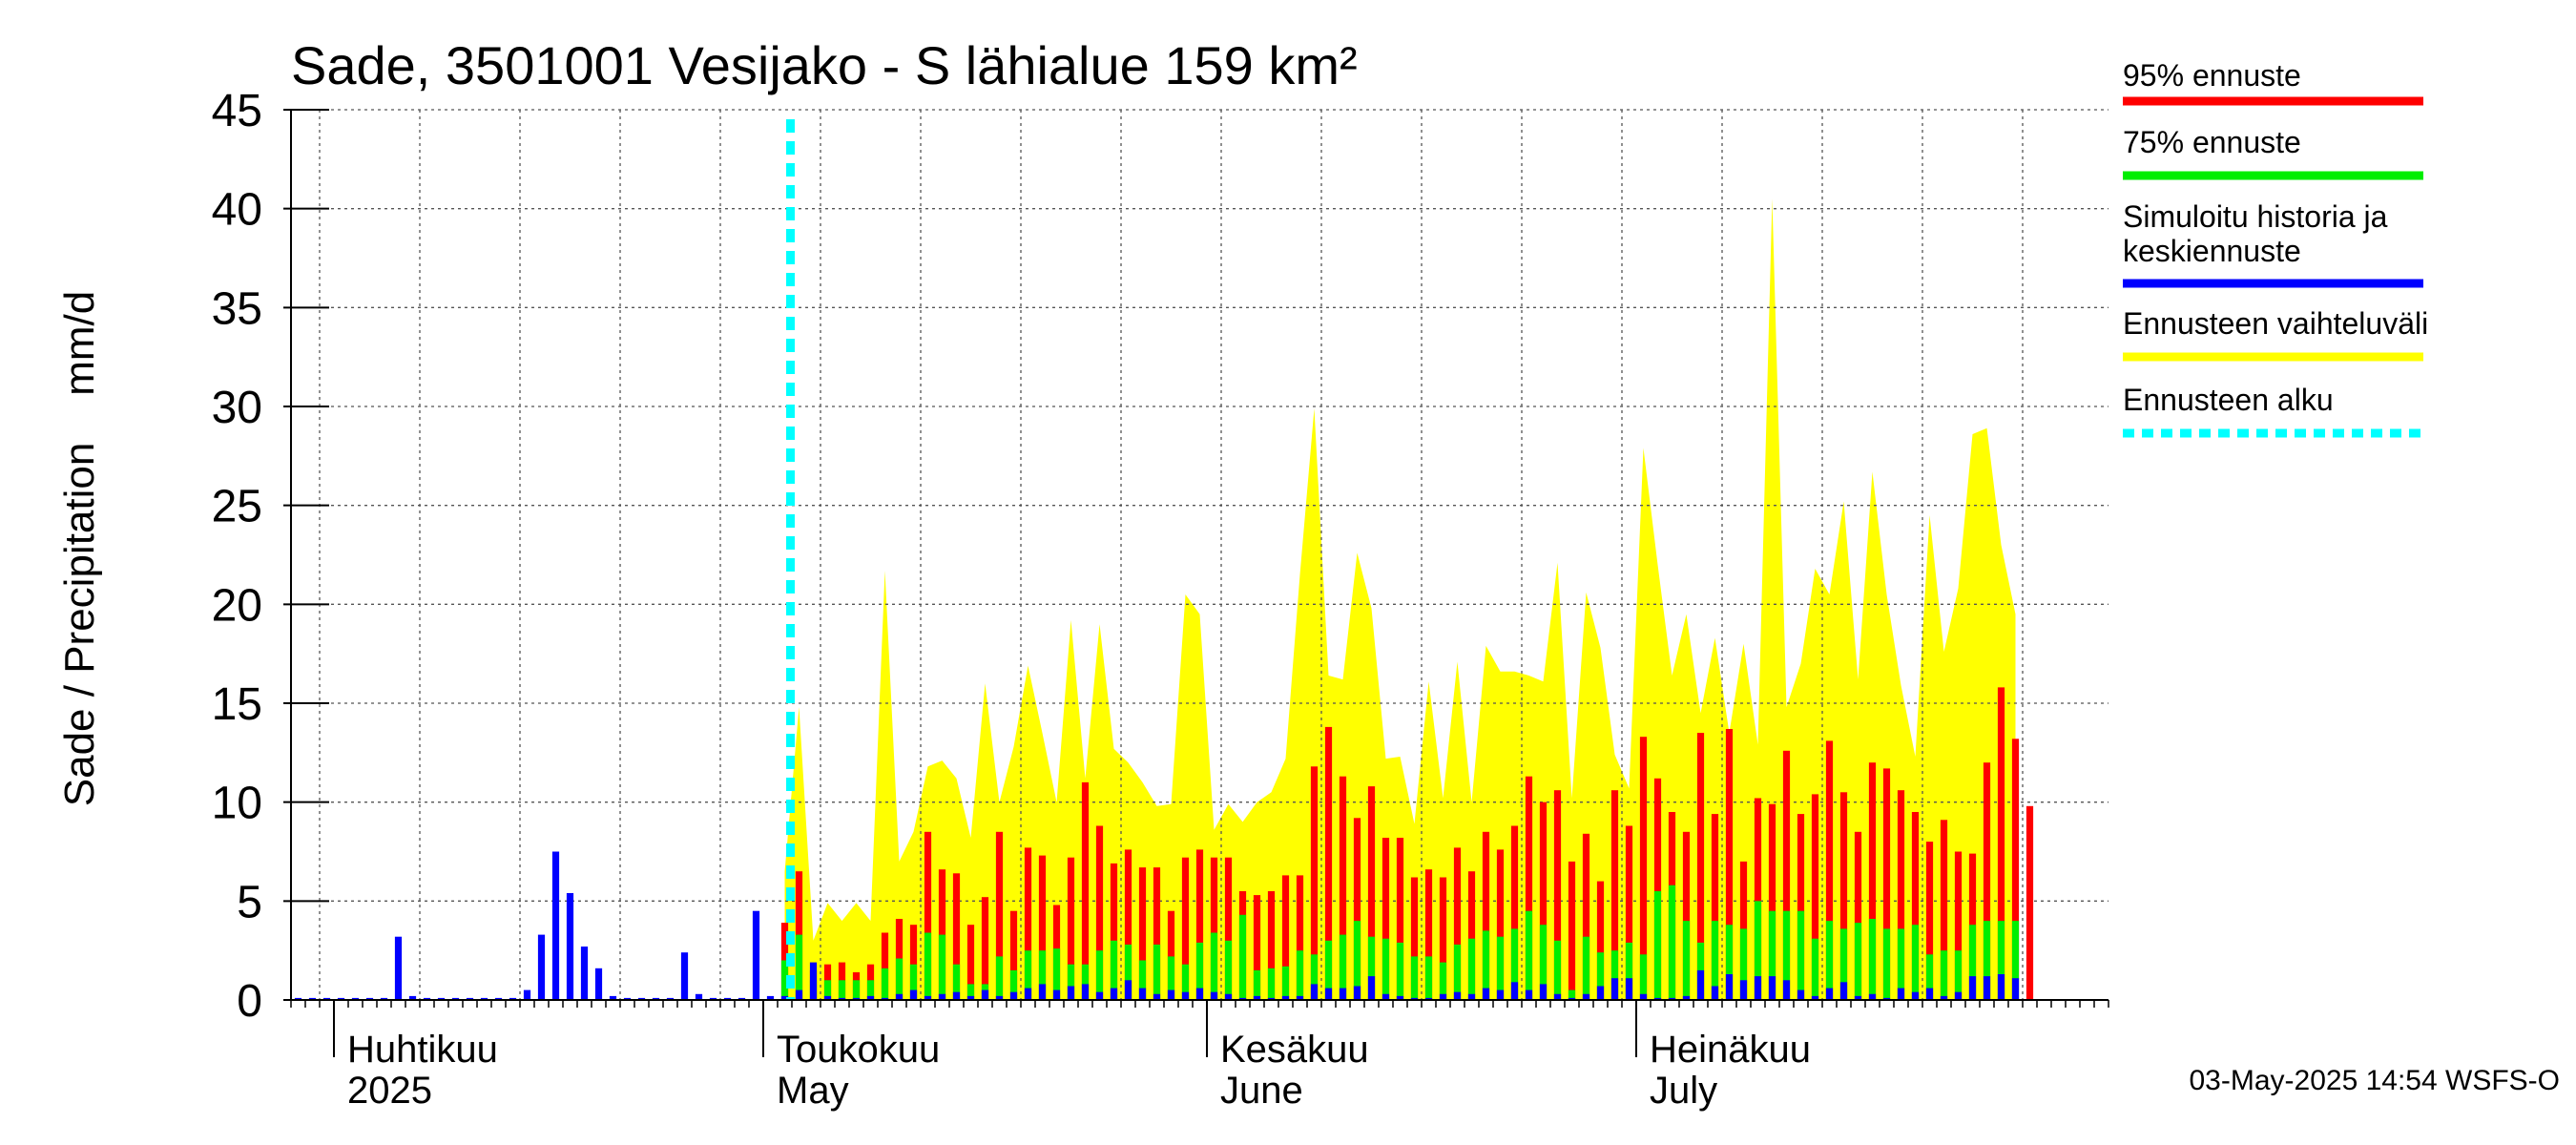 This screenshot has height=1145, width=2576. Describe the element at coordinates (237, 605) in the screenshot. I see `y-tick-label: 20` at that location.